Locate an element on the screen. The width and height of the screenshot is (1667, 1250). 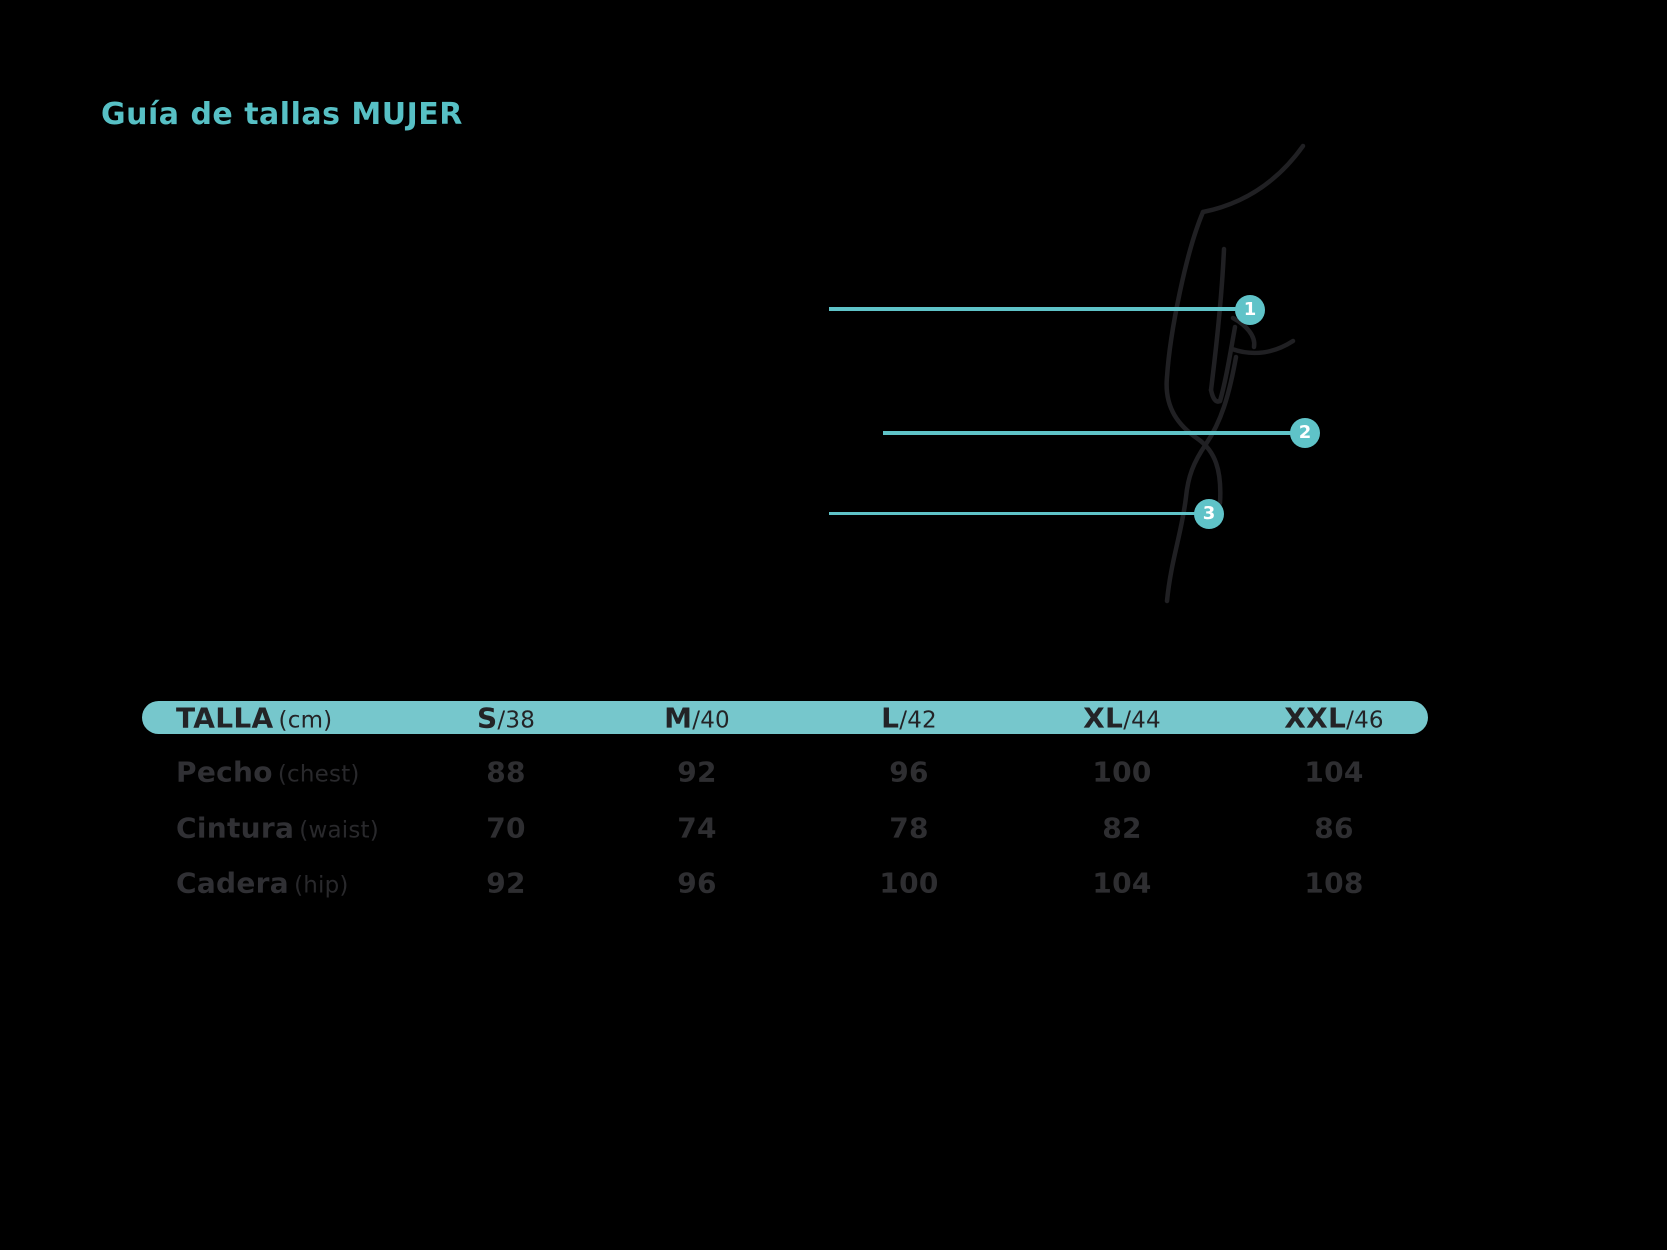
size-m-code: /40 is located at coordinates (711, 720).